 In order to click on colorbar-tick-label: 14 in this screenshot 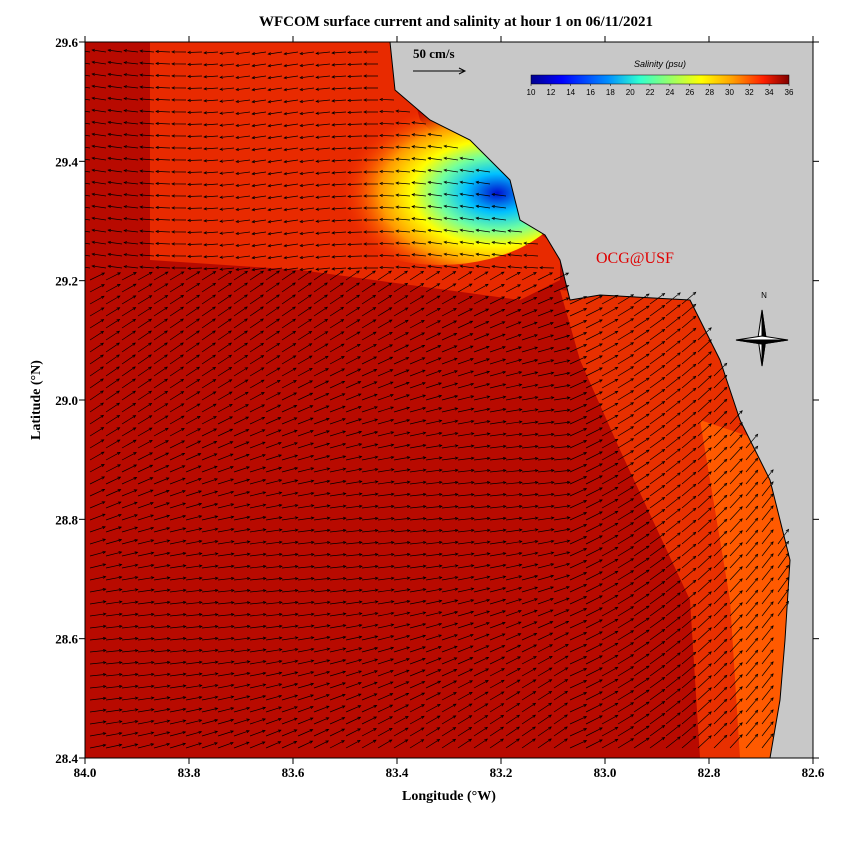, I will do `click(570, 92)`.